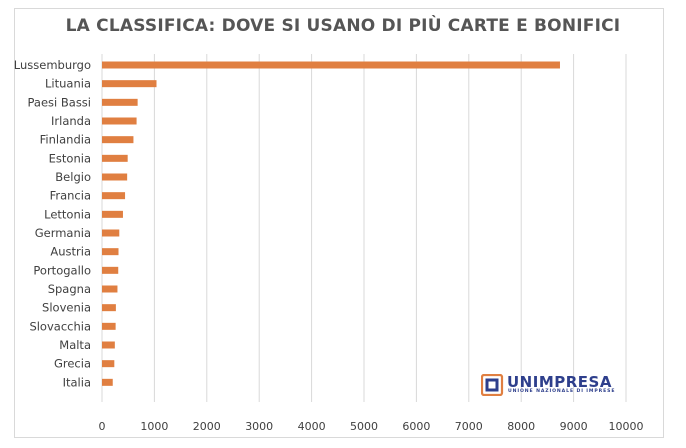  Describe the element at coordinates (114, 196) in the screenshot. I see `bar-francia` at that location.